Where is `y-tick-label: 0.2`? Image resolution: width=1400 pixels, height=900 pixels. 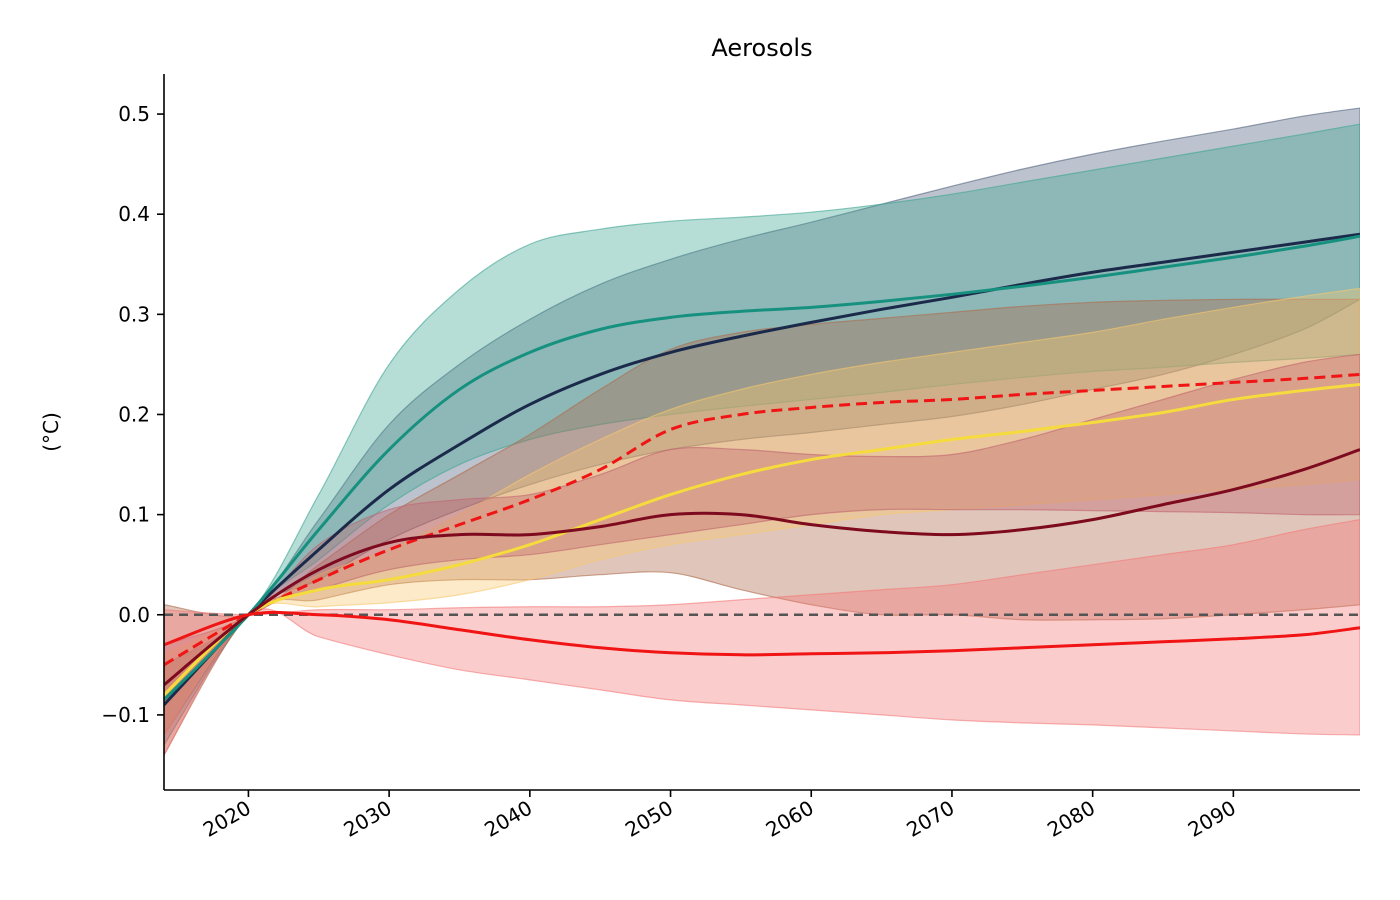 y-tick-label: 0.2 is located at coordinates (134, 414).